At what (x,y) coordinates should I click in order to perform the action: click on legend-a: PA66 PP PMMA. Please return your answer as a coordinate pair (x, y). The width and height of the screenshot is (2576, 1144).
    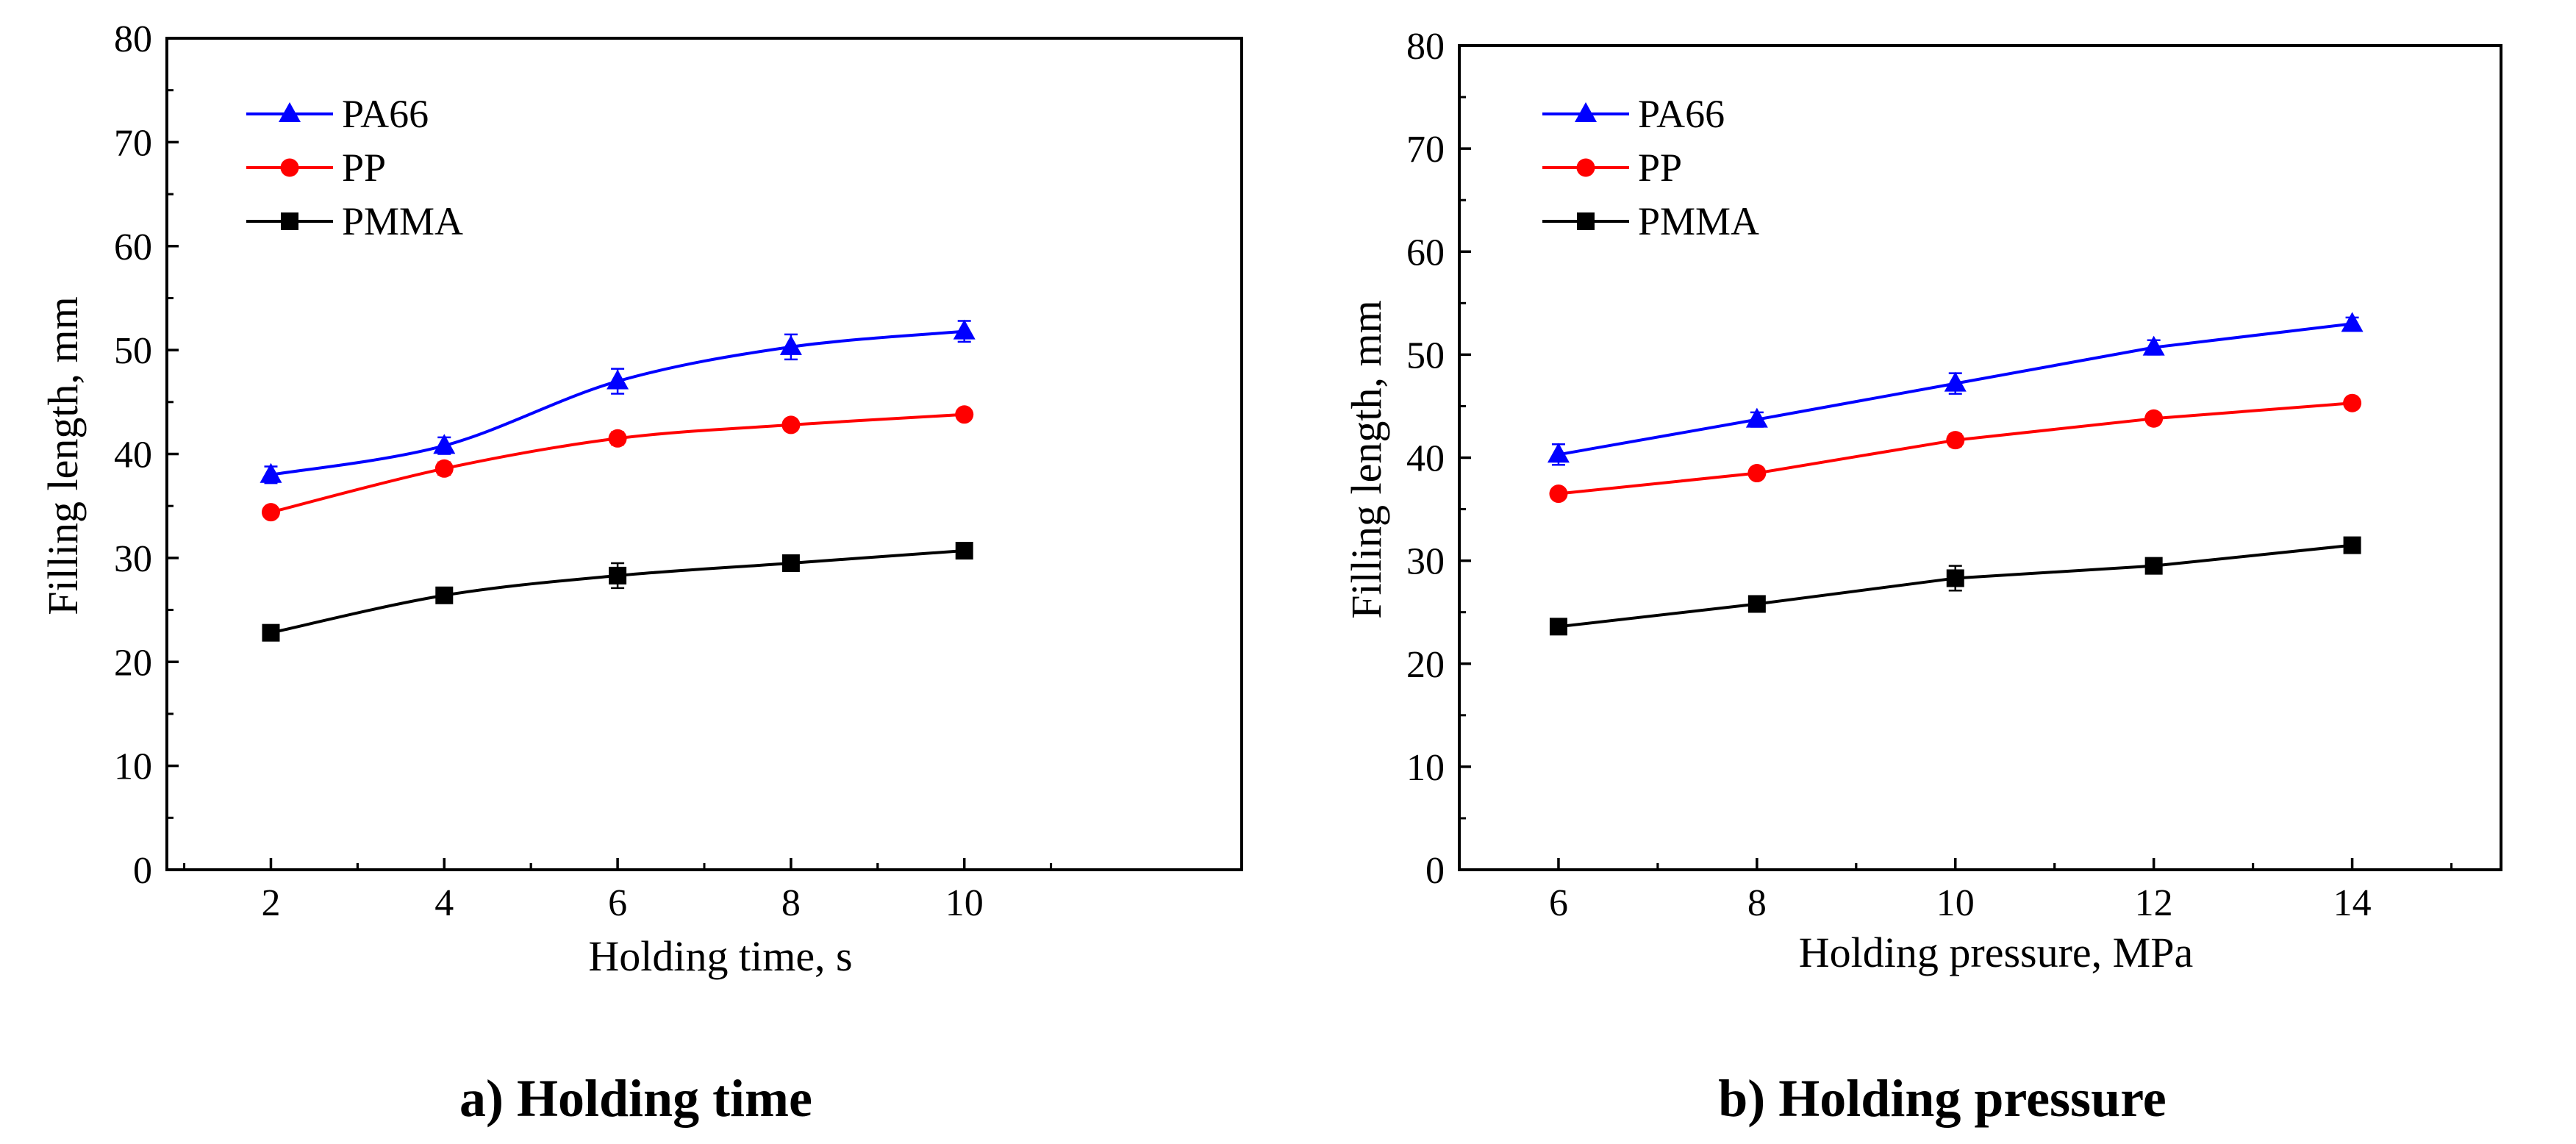
    Looking at the image, I should click on (354, 168).